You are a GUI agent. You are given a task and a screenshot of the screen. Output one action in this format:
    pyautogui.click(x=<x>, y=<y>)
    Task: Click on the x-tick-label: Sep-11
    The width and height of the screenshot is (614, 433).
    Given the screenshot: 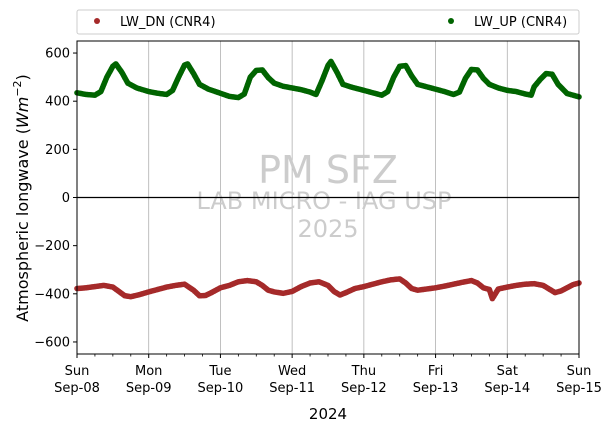 What is the action you would take?
    pyautogui.click(x=292, y=388)
    